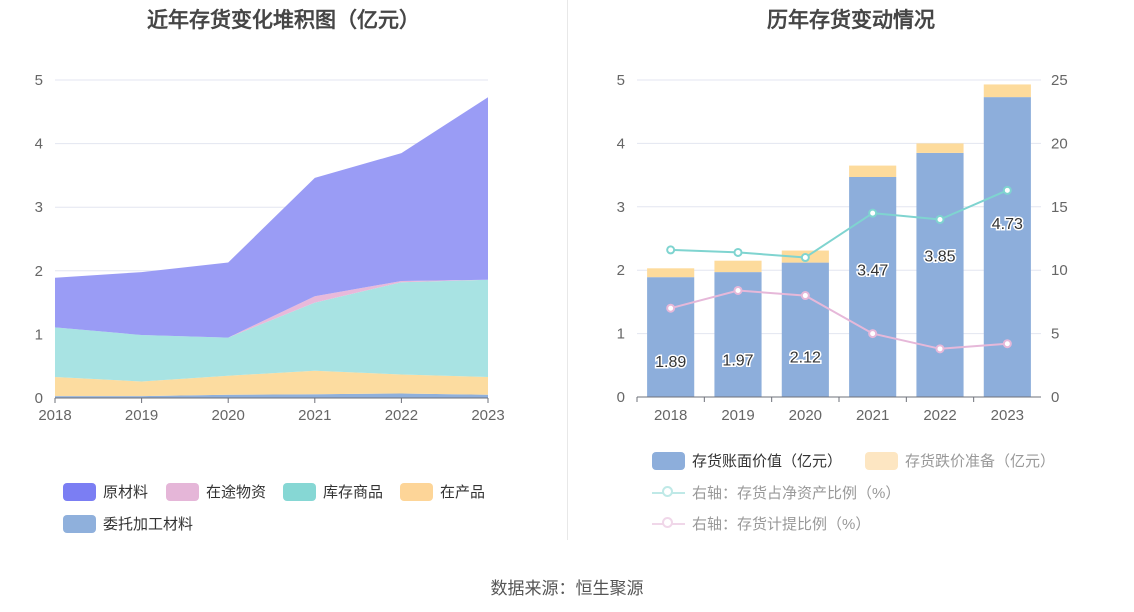  Describe the element at coordinates (670, 362) in the screenshot. I see `bar-data-label: 1.89` at that location.